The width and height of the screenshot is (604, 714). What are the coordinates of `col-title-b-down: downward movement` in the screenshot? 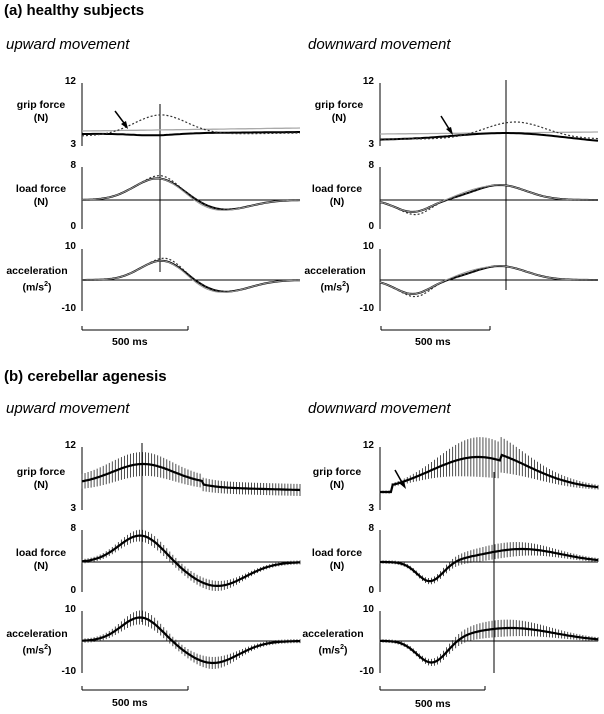 It's located at (379, 408).